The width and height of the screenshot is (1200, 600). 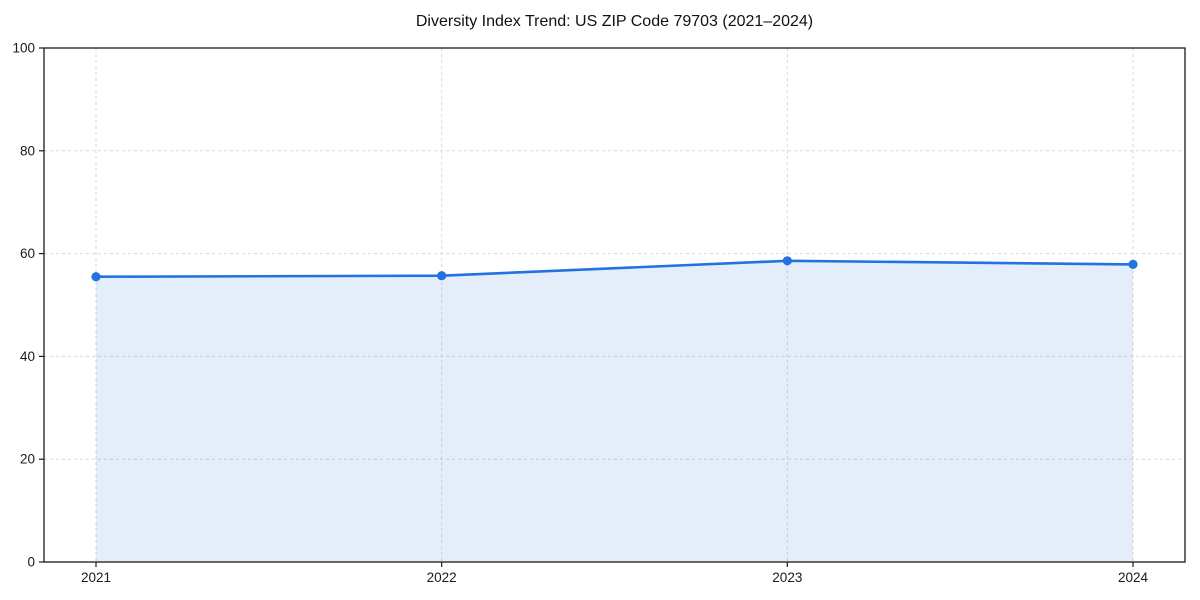 I want to click on y-tick-label: 80, so click(x=27, y=150).